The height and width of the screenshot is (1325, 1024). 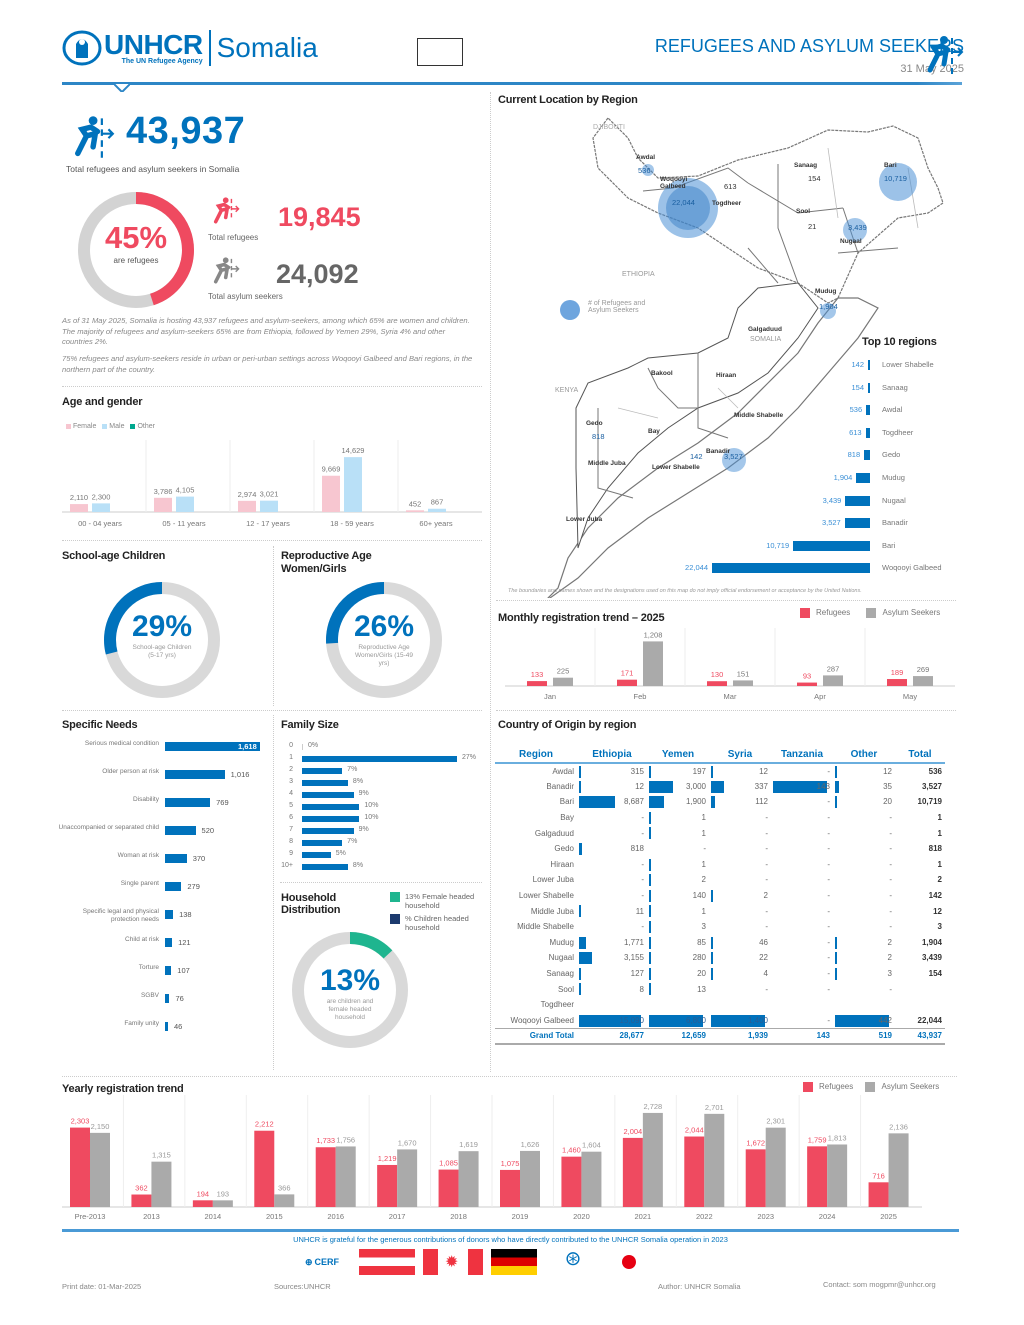 What do you see at coordinates (646, 157) in the screenshot?
I see `map-region-name: Awdal` at bounding box center [646, 157].